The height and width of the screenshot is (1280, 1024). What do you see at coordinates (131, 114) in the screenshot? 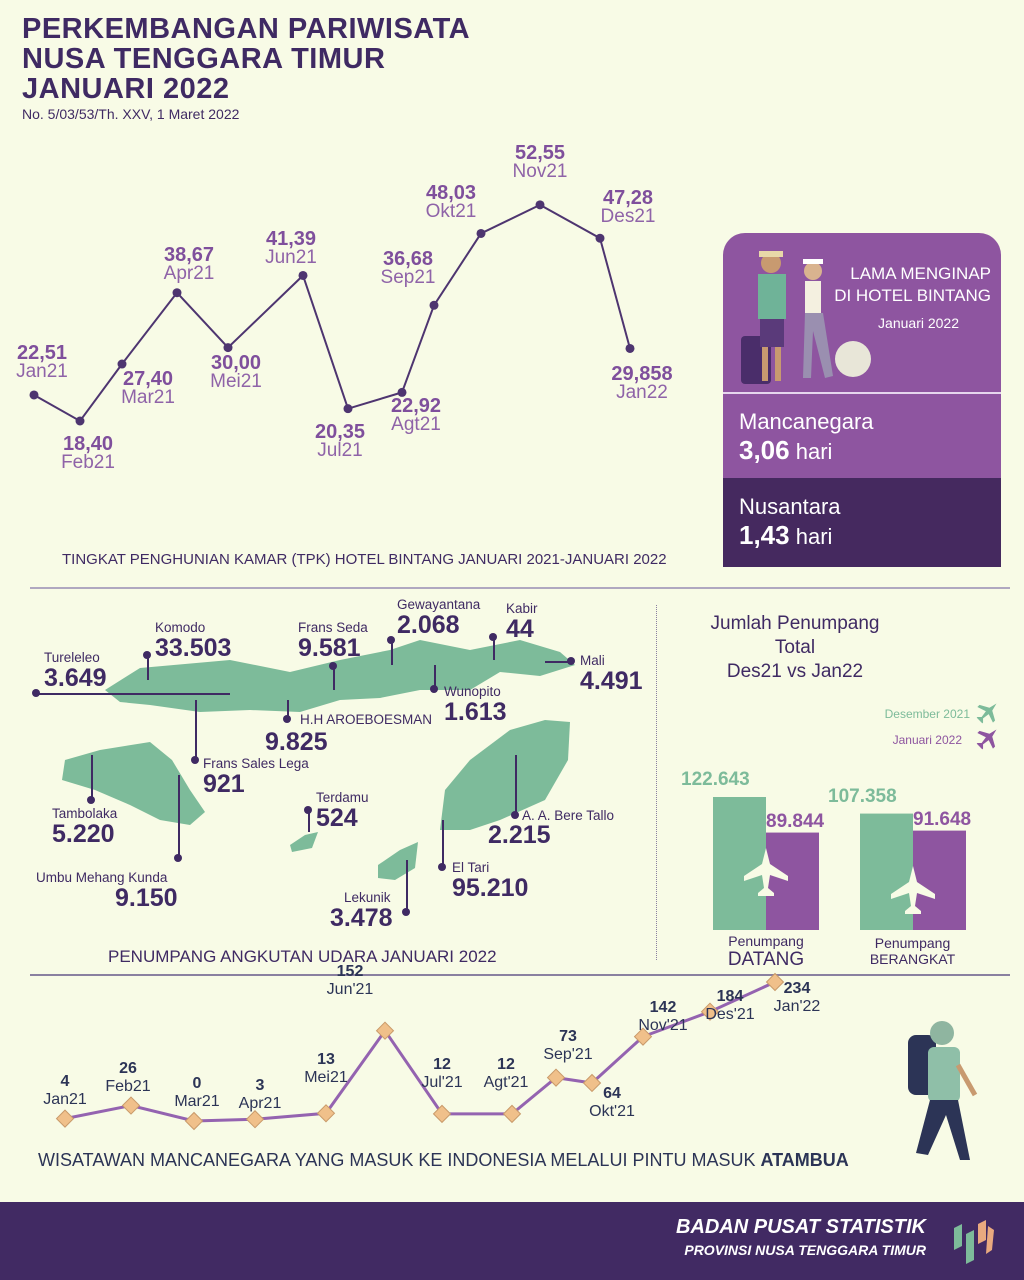
I see `release-number: No. 5/03/53/Th. XXV, 1 Maret 2022` at bounding box center [131, 114].